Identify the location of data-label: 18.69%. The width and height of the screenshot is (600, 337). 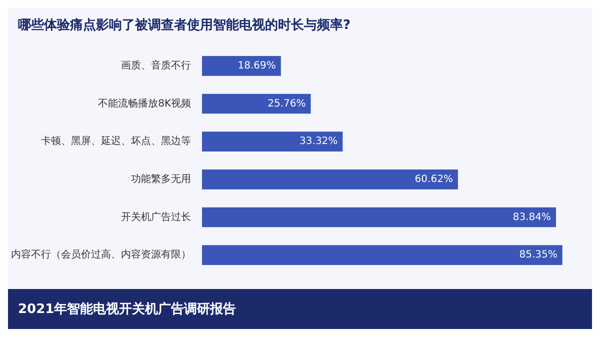
(257, 66).